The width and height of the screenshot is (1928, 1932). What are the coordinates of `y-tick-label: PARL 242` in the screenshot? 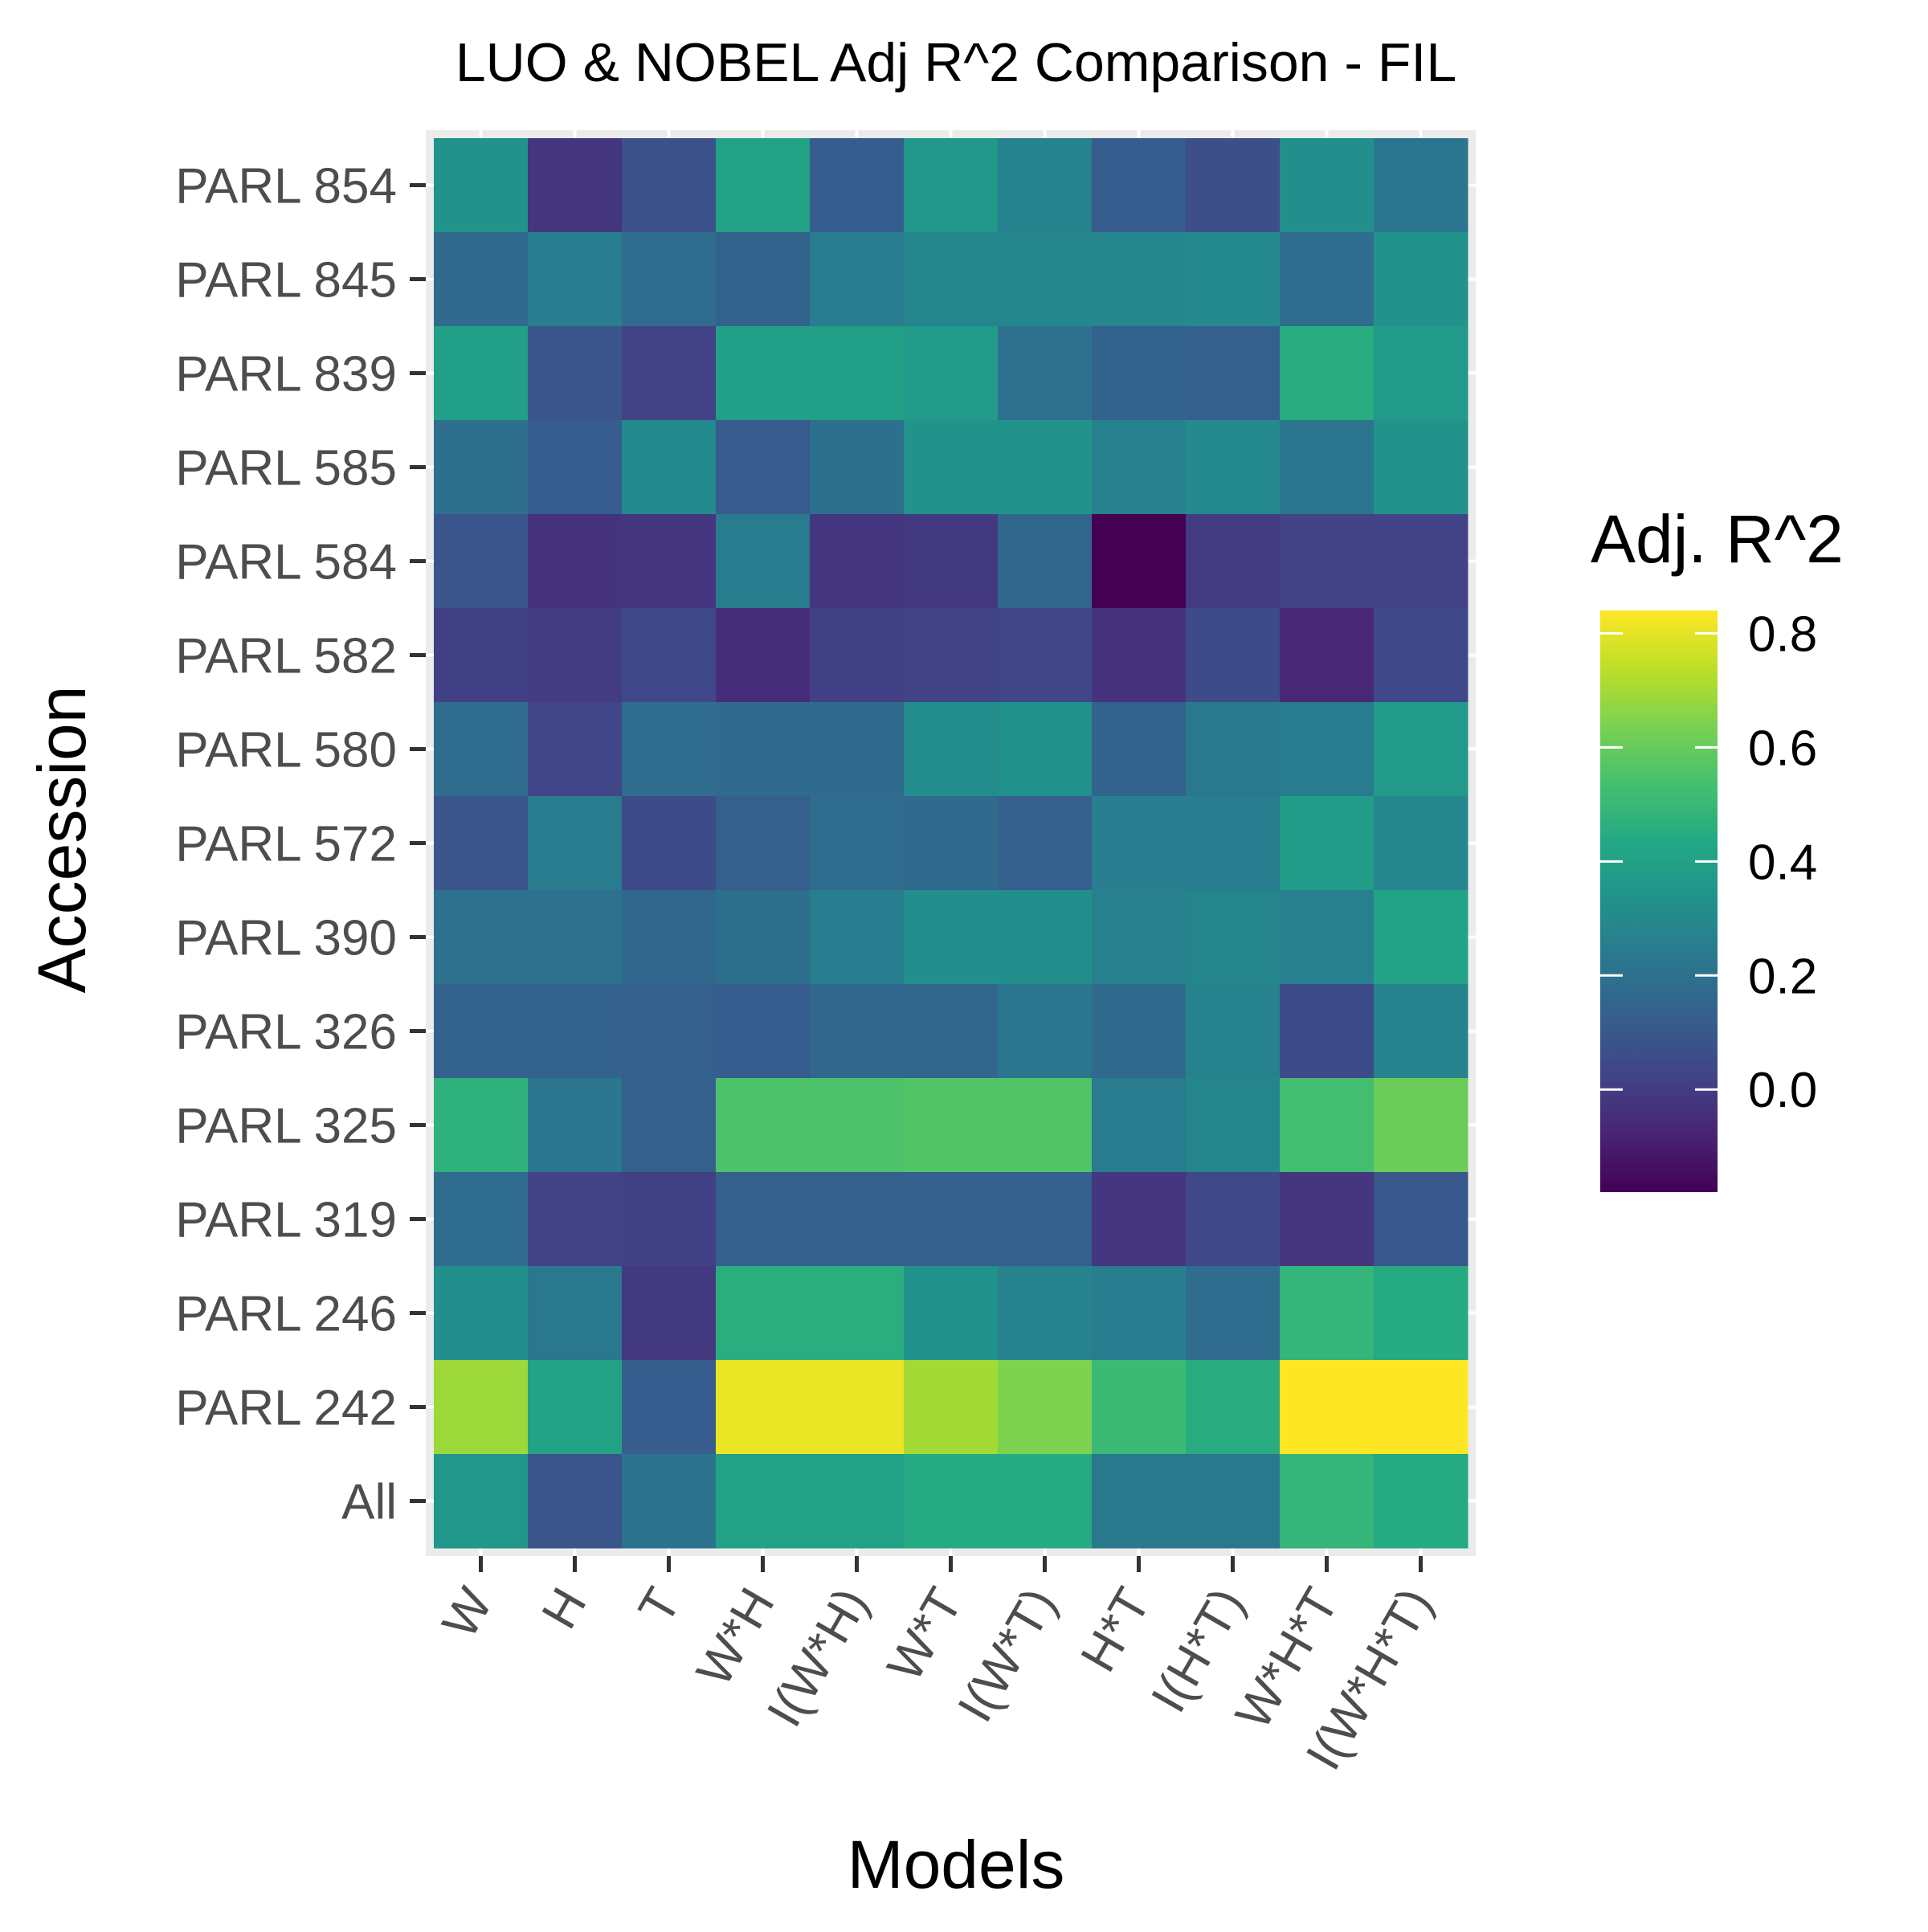 It's located at (286, 1408).